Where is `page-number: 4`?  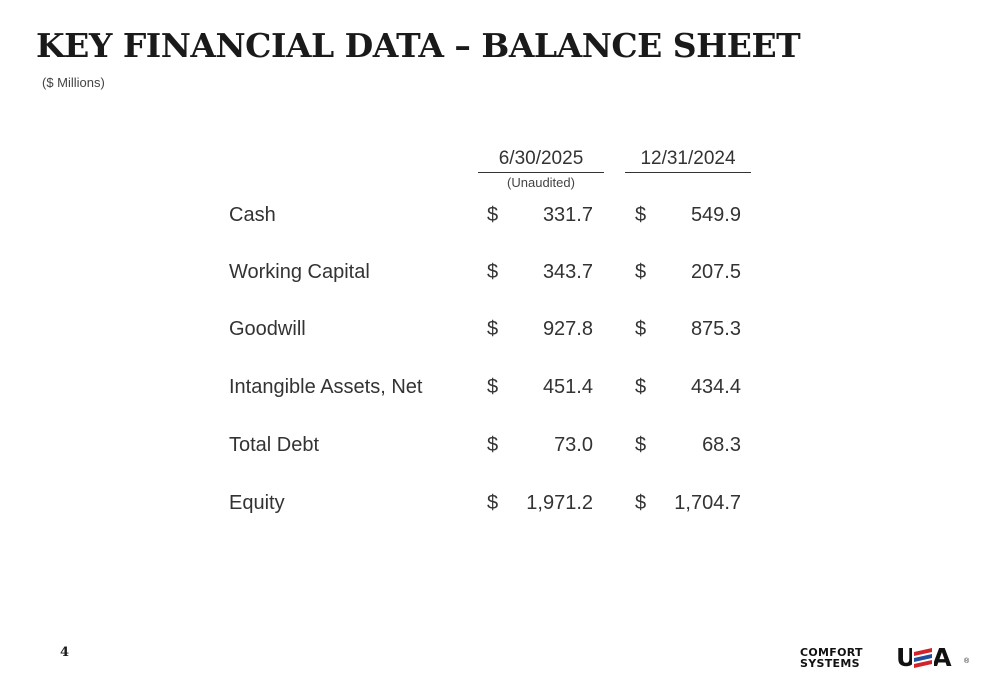 page-number: 4 is located at coordinates (65, 652).